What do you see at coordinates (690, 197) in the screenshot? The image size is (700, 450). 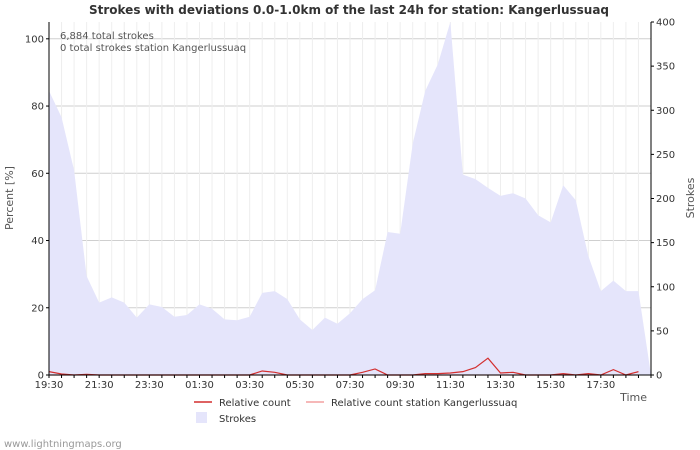 I see `y-axis-right-label: Strokes` at bounding box center [690, 197].